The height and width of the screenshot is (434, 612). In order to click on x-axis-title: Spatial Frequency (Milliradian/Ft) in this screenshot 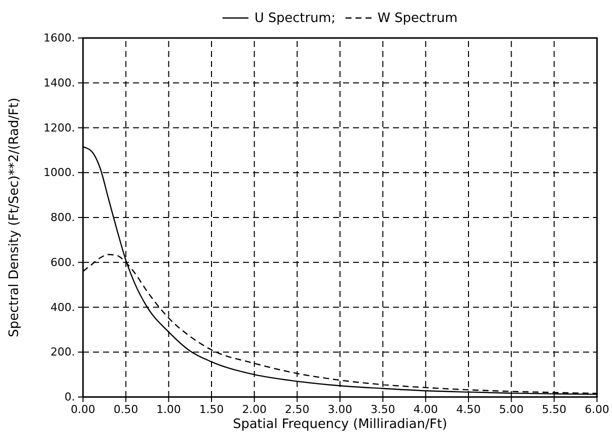, I will do `click(340, 424)`.